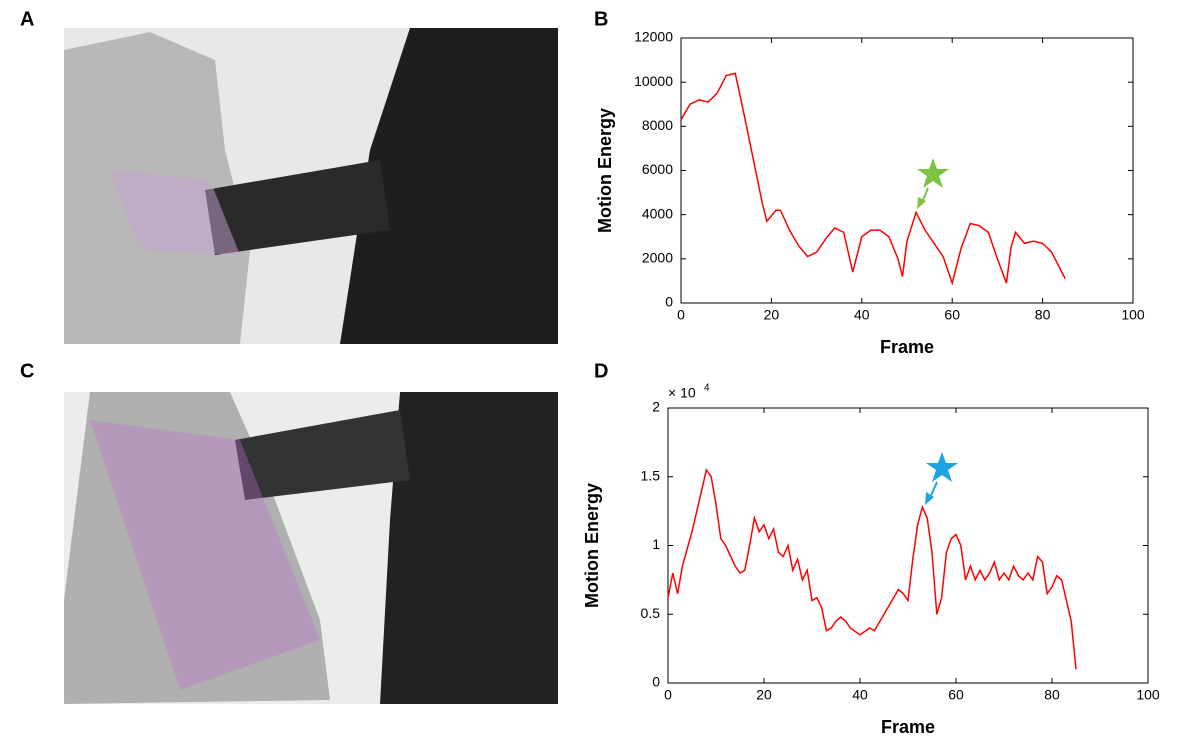 This screenshot has height=745, width=1177. I want to click on y-offset-exponent: 4, so click(707, 388).